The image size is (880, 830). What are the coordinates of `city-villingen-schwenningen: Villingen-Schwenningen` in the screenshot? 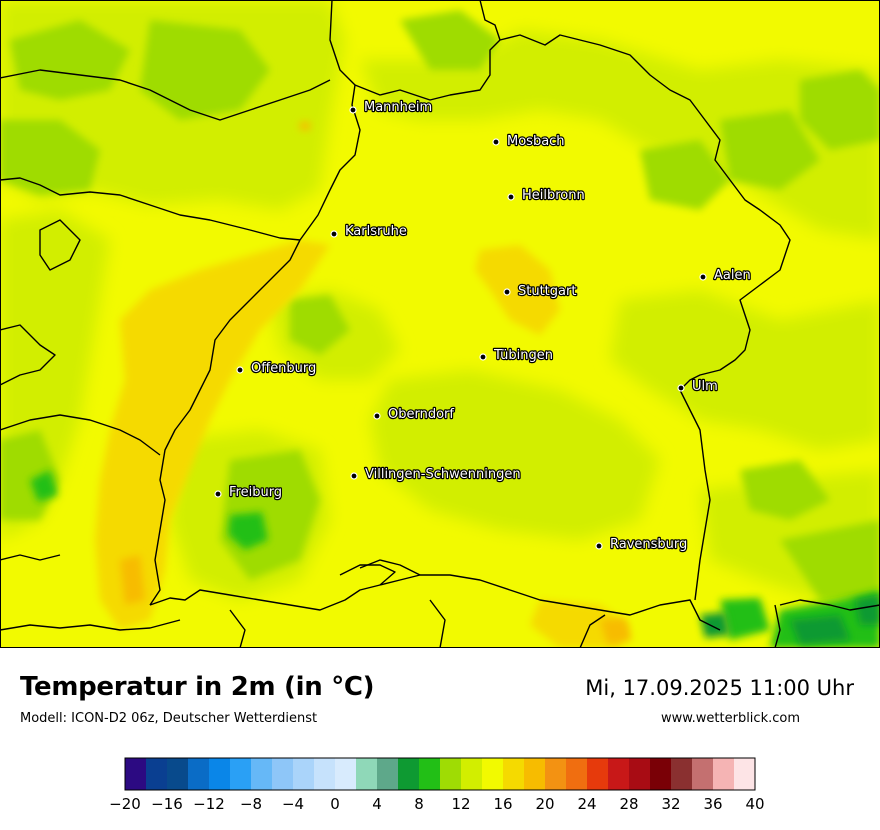 It's located at (436, 474).